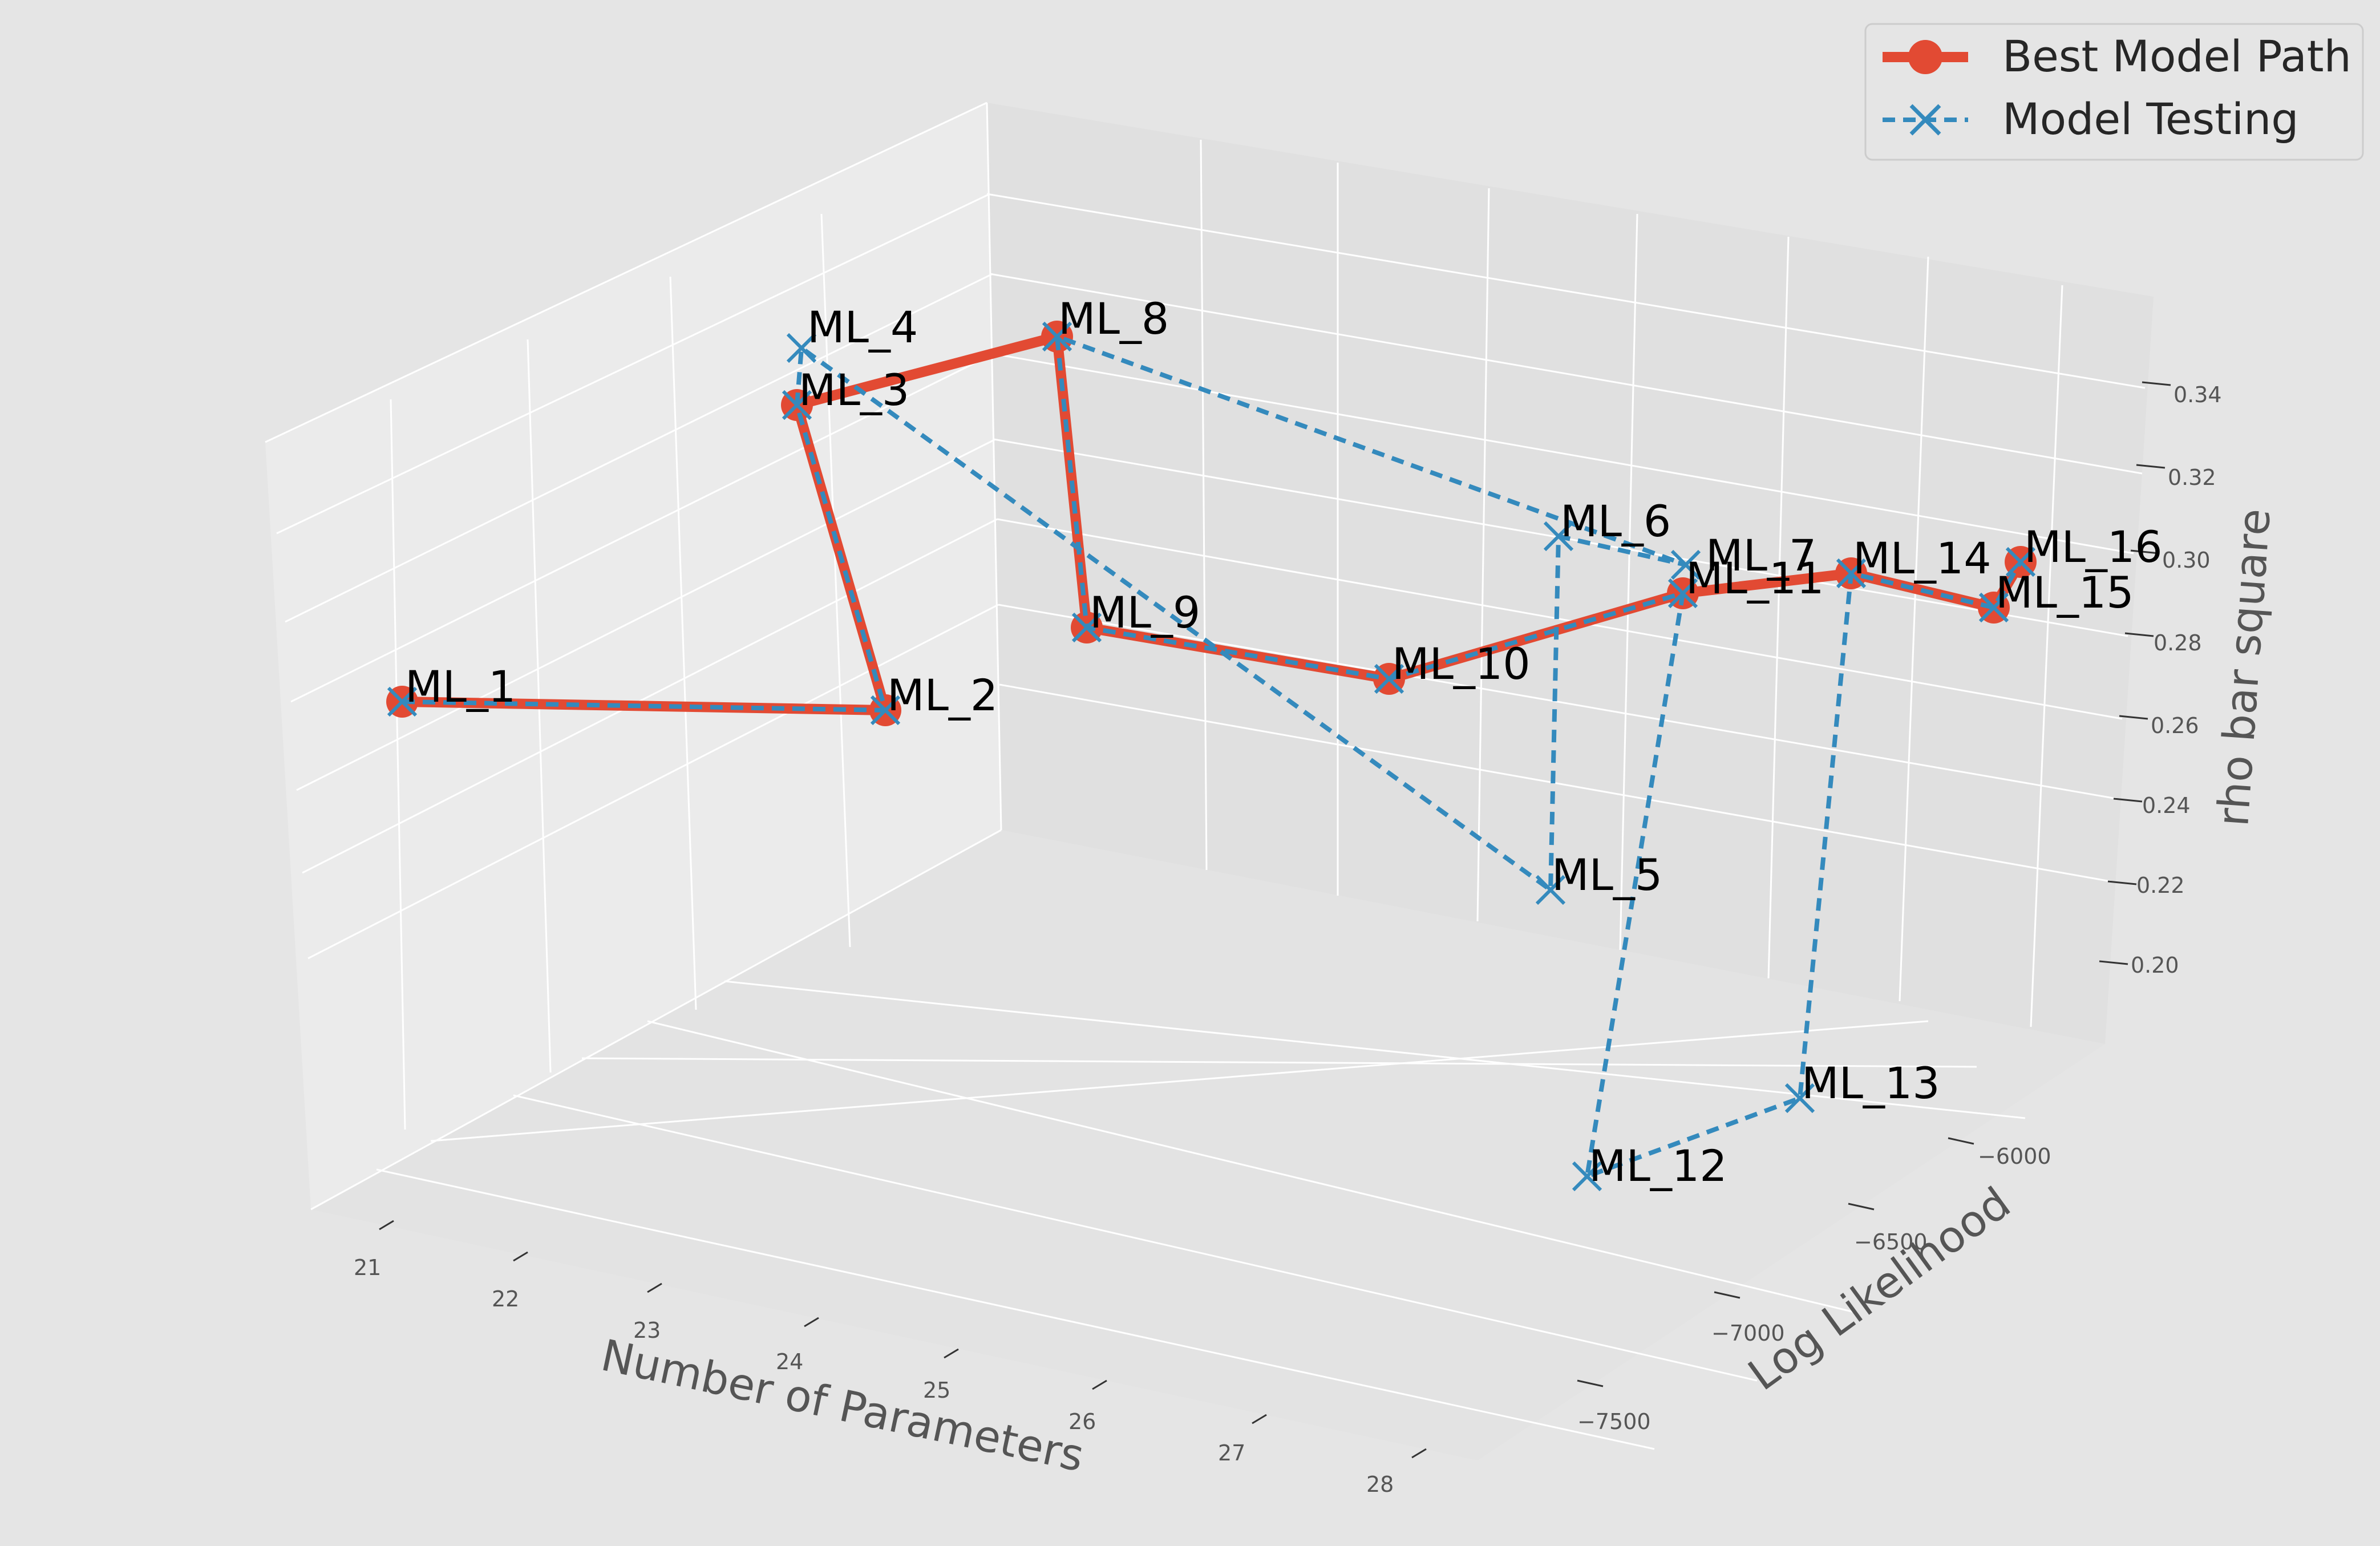 This screenshot has height=1546, width=2380. What do you see at coordinates (1761, 556) in the screenshot?
I see `point-label: ML_7` at bounding box center [1761, 556].